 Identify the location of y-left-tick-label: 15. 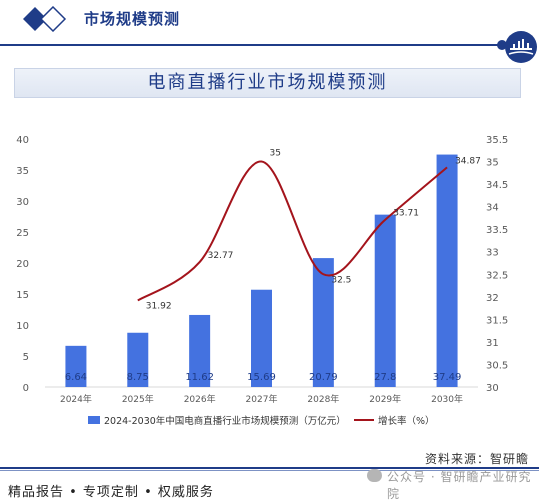
(22, 295).